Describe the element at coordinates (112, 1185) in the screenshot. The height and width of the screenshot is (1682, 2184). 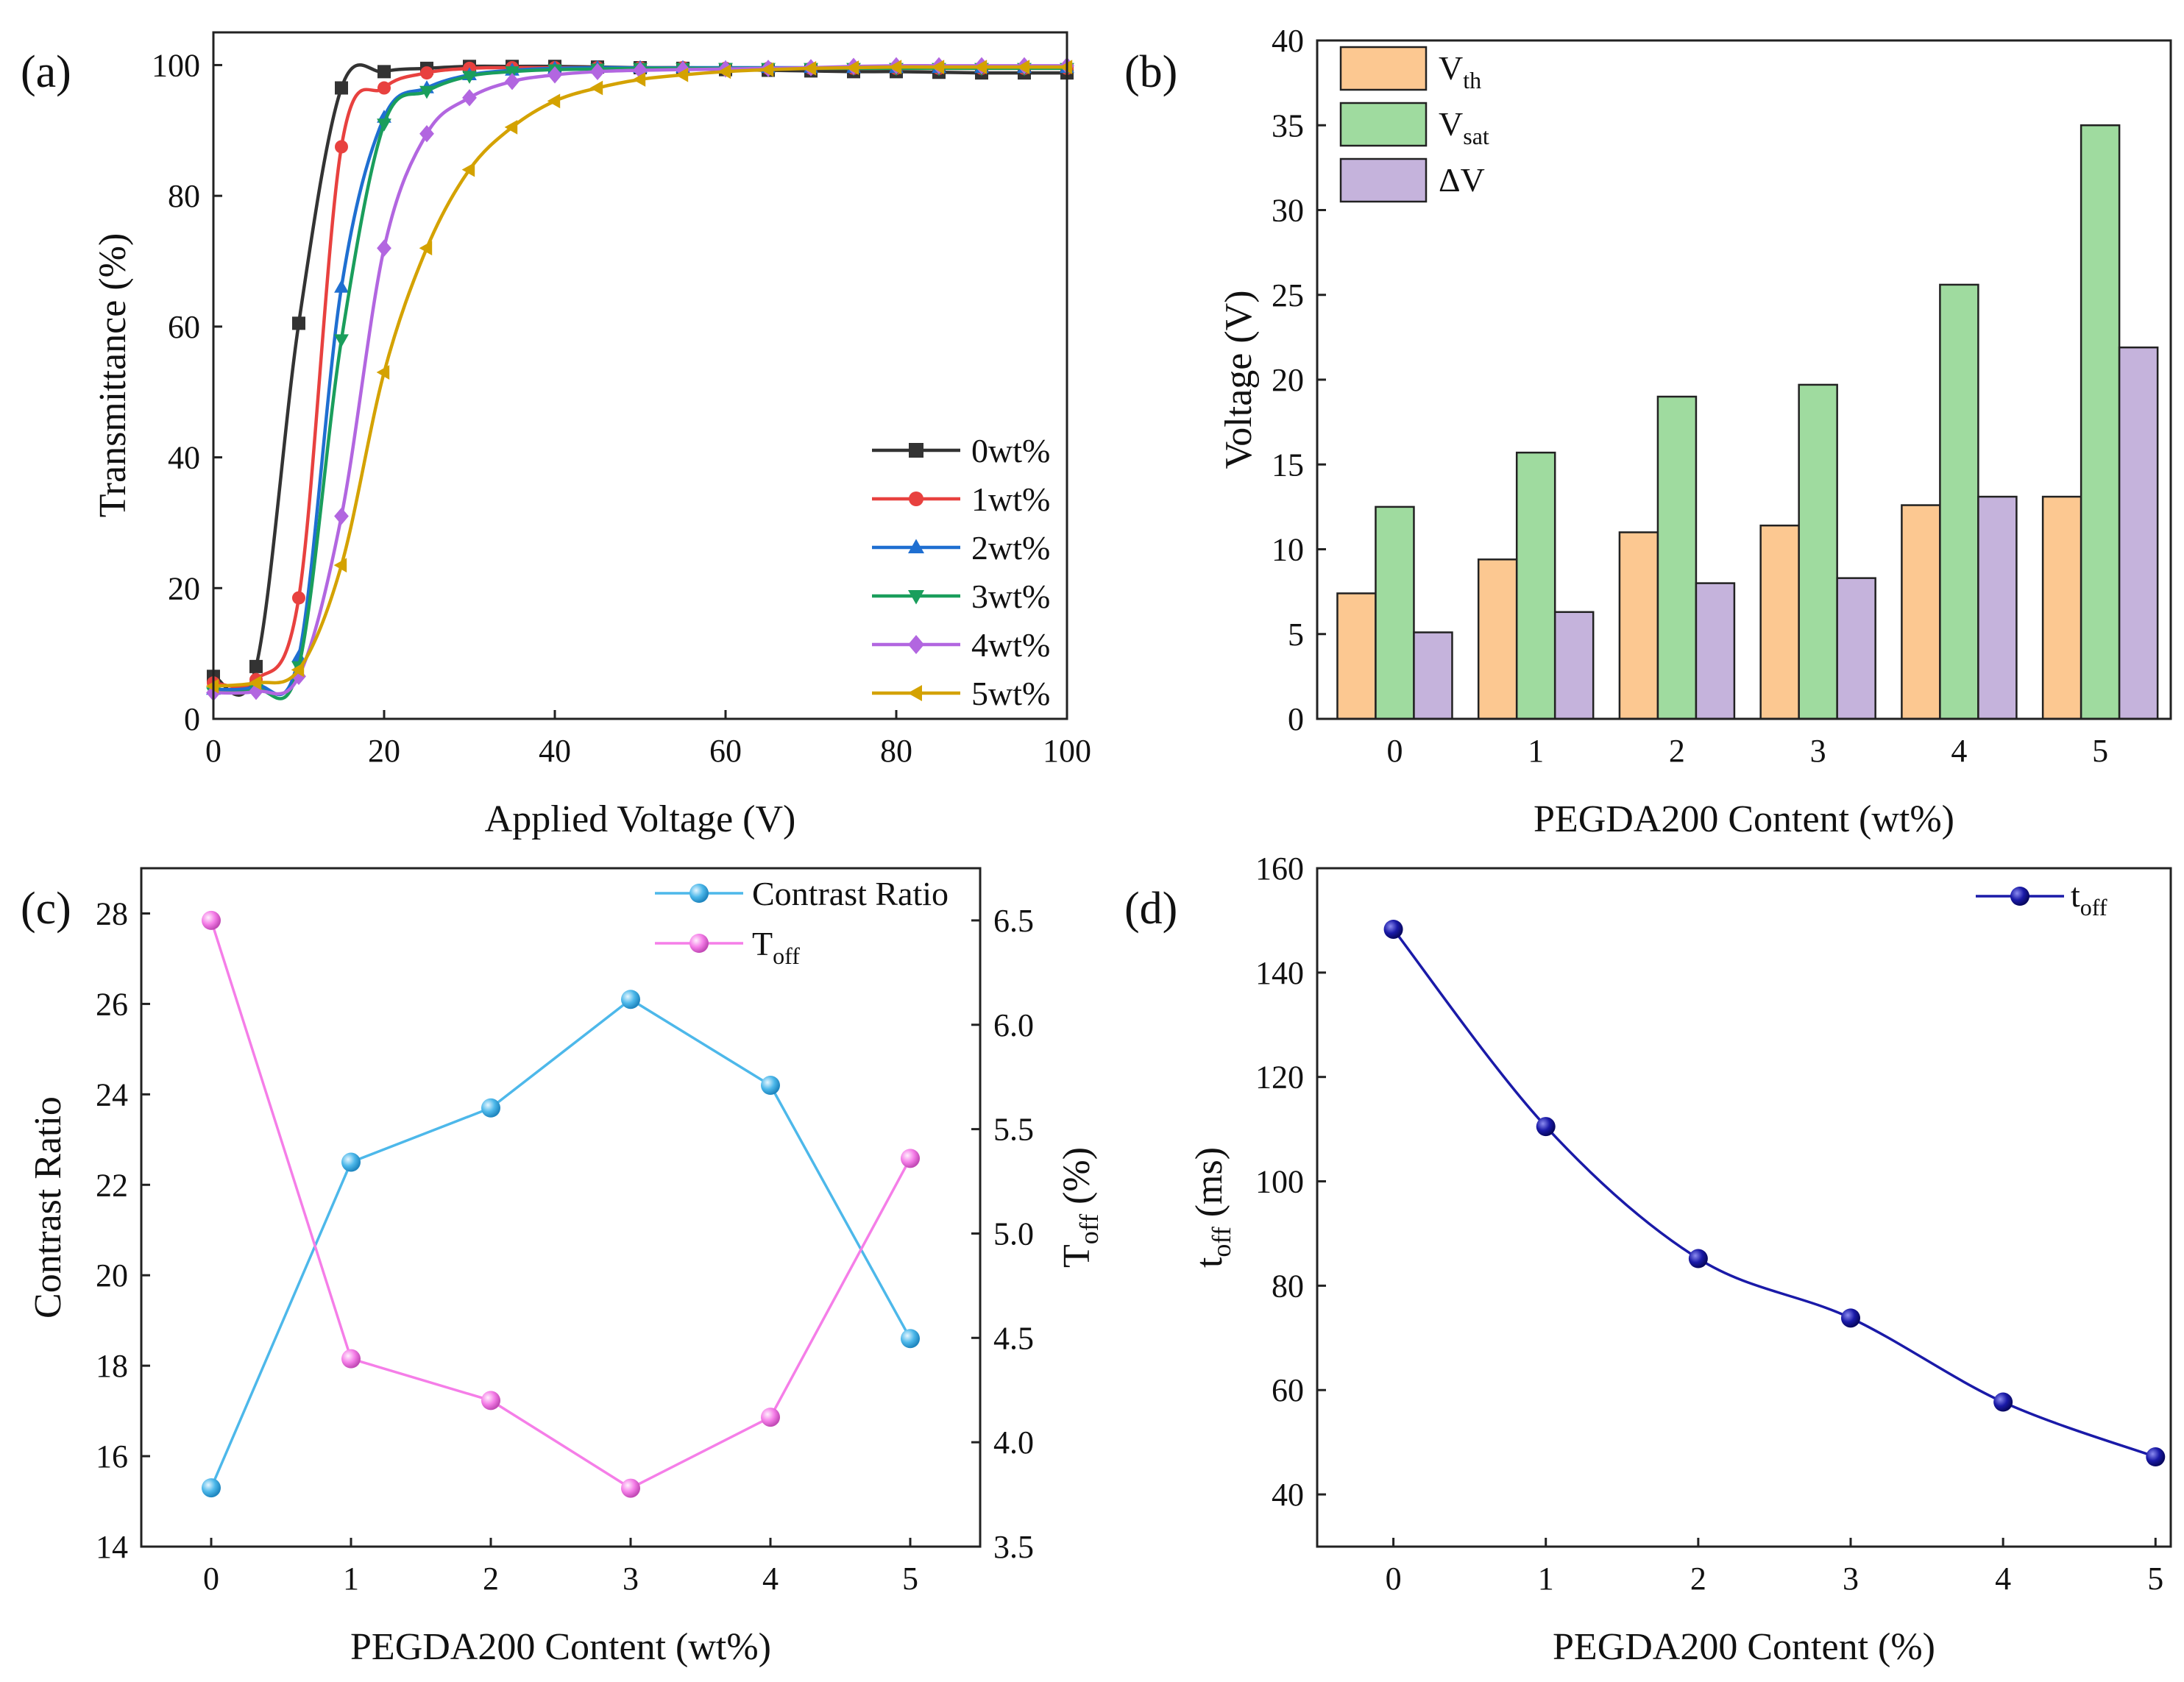
I see `panel-c-ytick-label-4: 22` at that location.